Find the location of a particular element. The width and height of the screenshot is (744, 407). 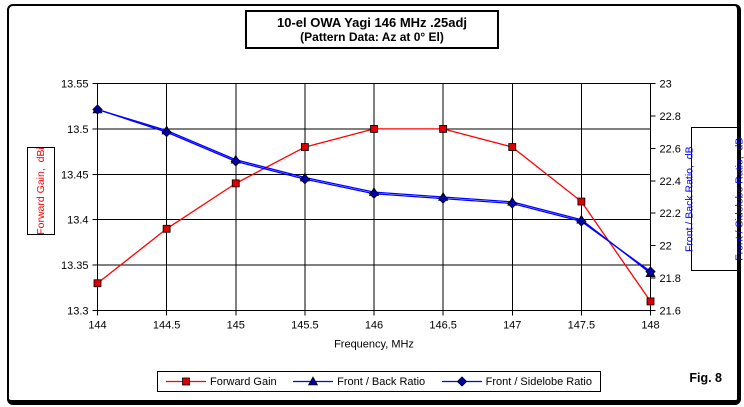

svg-text: 13.4 is located at coordinates (77, 221).